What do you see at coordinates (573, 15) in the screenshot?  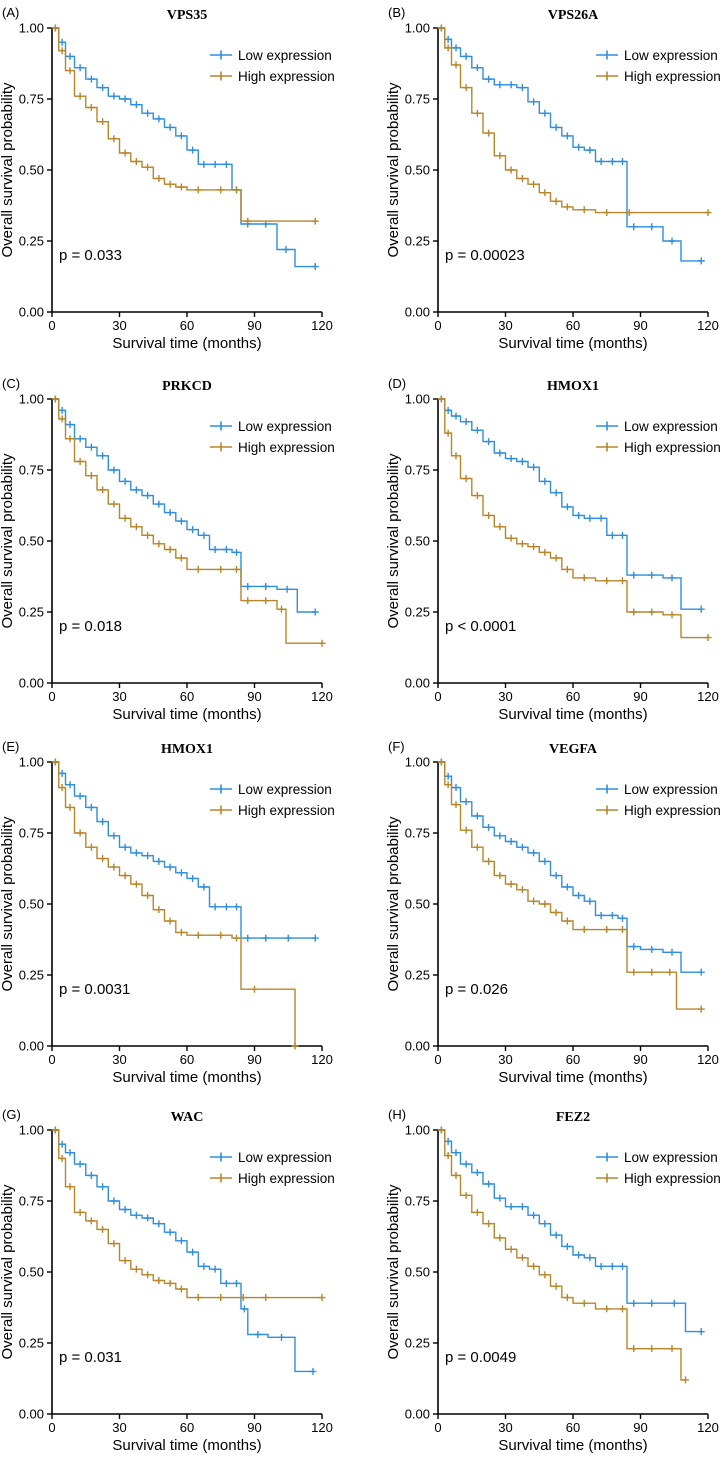 I see `chart-title: VPS26A` at bounding box center [573, 15].